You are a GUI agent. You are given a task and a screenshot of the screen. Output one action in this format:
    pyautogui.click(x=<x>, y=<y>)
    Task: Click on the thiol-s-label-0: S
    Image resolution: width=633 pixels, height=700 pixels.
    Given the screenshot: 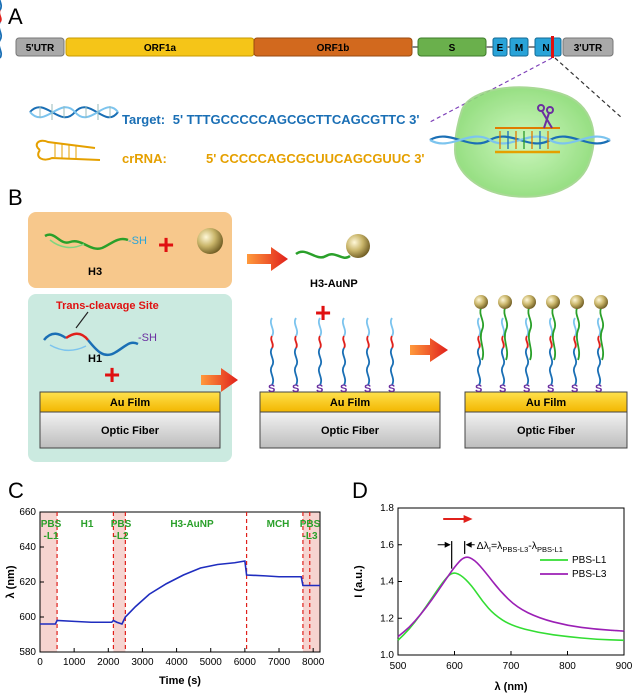 What is the action you would take?
    pyautogui.click(x=478, y=389)
    